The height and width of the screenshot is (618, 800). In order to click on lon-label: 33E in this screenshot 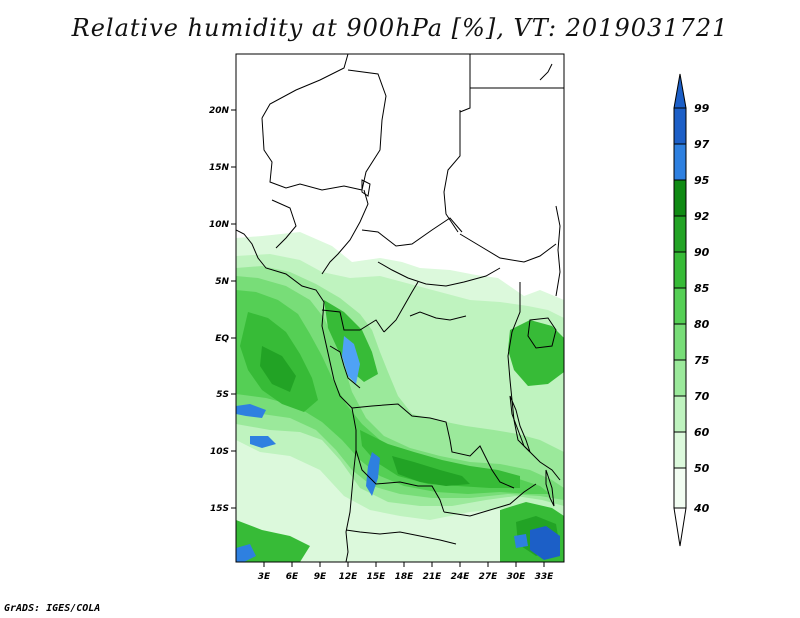, I will do `click(545, 577)`.